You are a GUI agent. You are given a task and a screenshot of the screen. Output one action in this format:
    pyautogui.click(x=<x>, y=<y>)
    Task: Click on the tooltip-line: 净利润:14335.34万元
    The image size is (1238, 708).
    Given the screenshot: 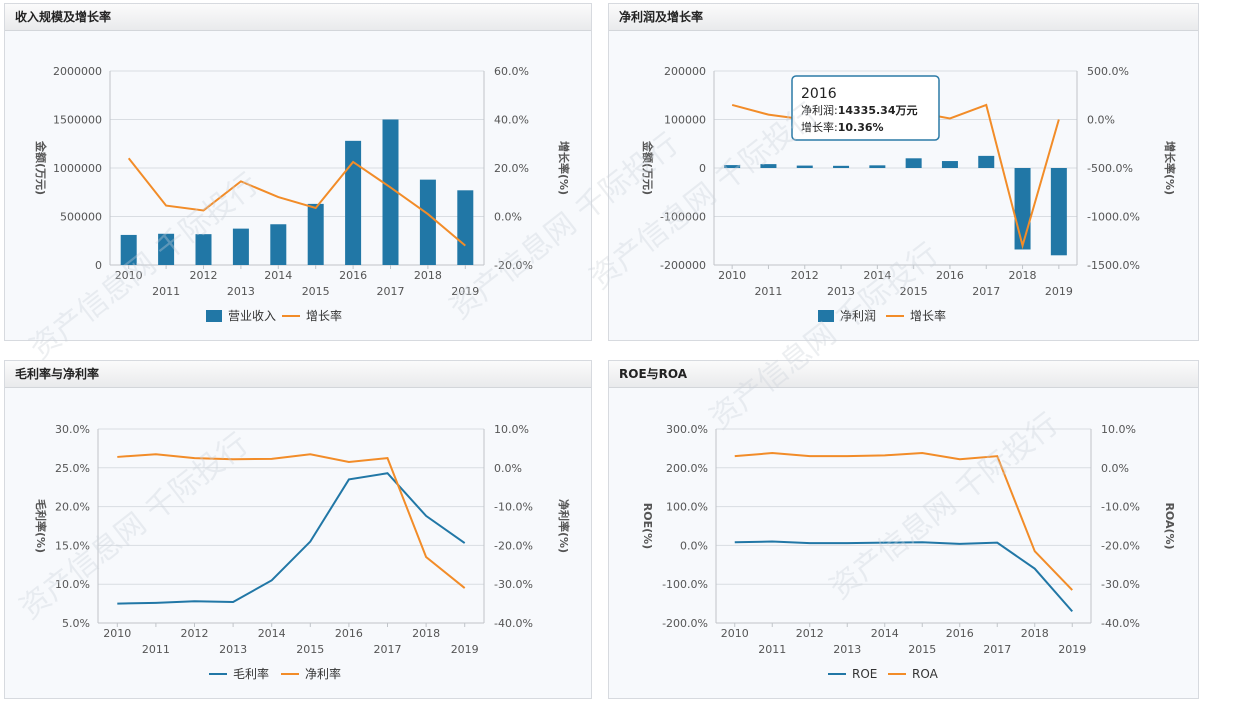 What is the action you would take?
    pyautogui.click(x=859, y=110)
    